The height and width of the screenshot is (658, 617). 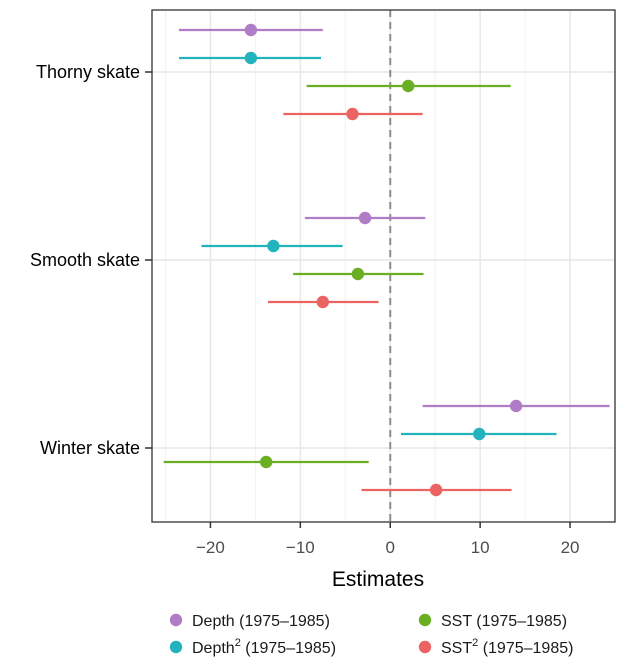 I want to click on x-axis-title: Estimates, so click(x=378, y=579).